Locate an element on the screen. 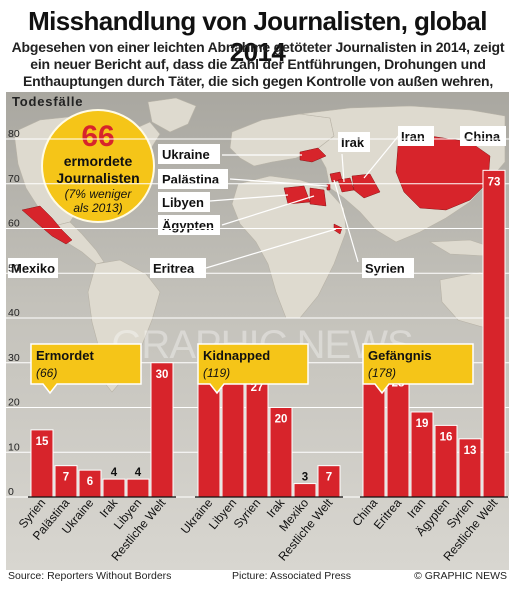 Image resolution: width=515 pixels, height=590 pixels. landmass-greenland is located at coordinates (172, 115).